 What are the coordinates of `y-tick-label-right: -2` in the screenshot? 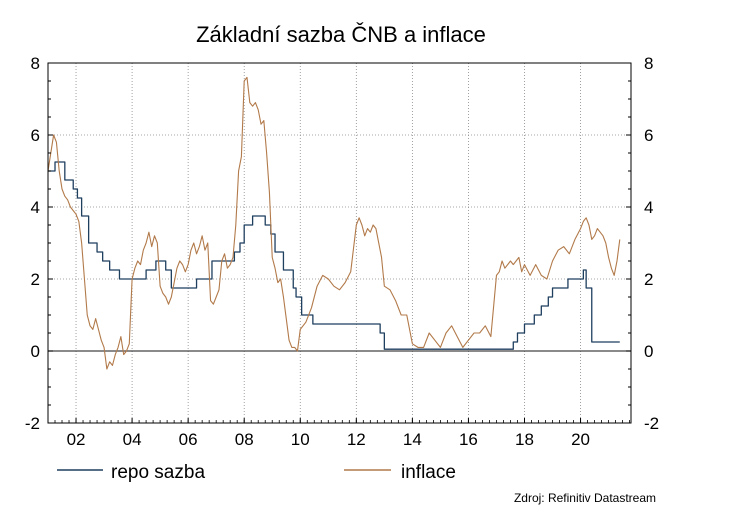 It's located at (651, 423).